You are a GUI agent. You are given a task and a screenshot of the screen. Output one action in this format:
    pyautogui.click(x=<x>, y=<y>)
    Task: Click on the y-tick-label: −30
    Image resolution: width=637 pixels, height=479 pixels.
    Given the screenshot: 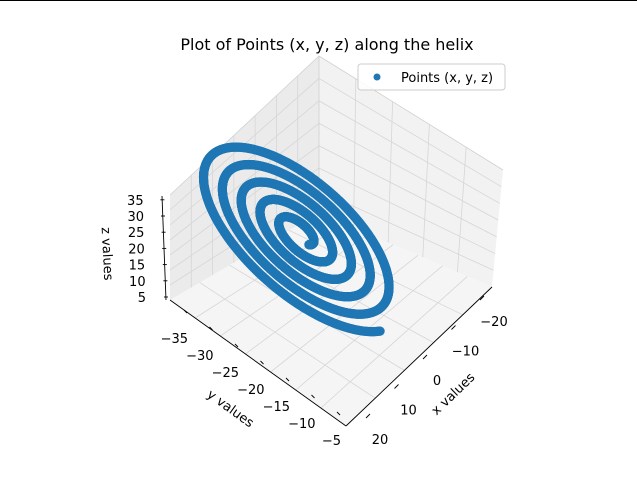 What is the action you would take?
    pyautogui.click(x=199, y=356)
    